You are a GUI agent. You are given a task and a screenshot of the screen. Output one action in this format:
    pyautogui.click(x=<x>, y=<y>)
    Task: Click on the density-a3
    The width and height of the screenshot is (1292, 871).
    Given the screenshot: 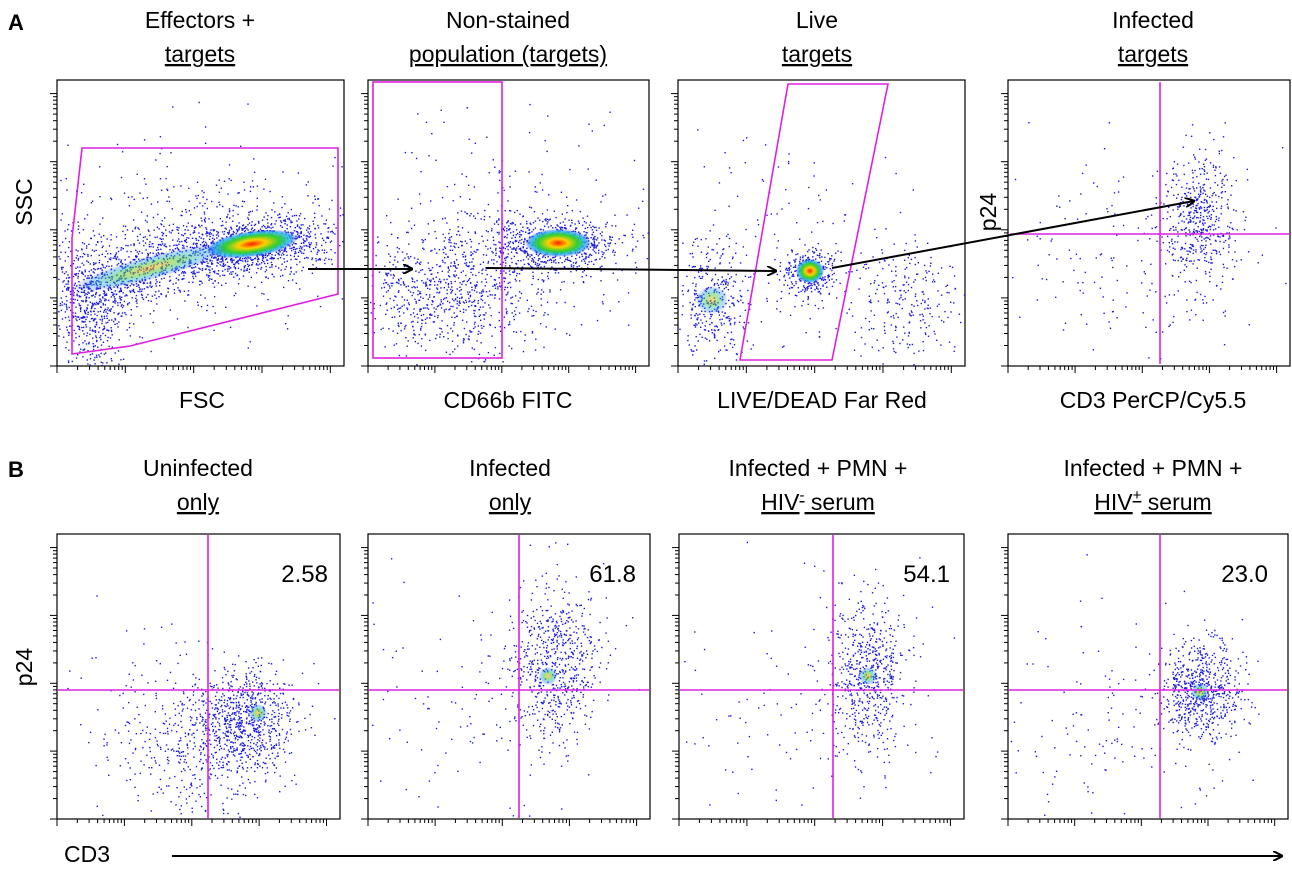 What is the action you would take?
    pyautogui.click(x=810, y=271)
    